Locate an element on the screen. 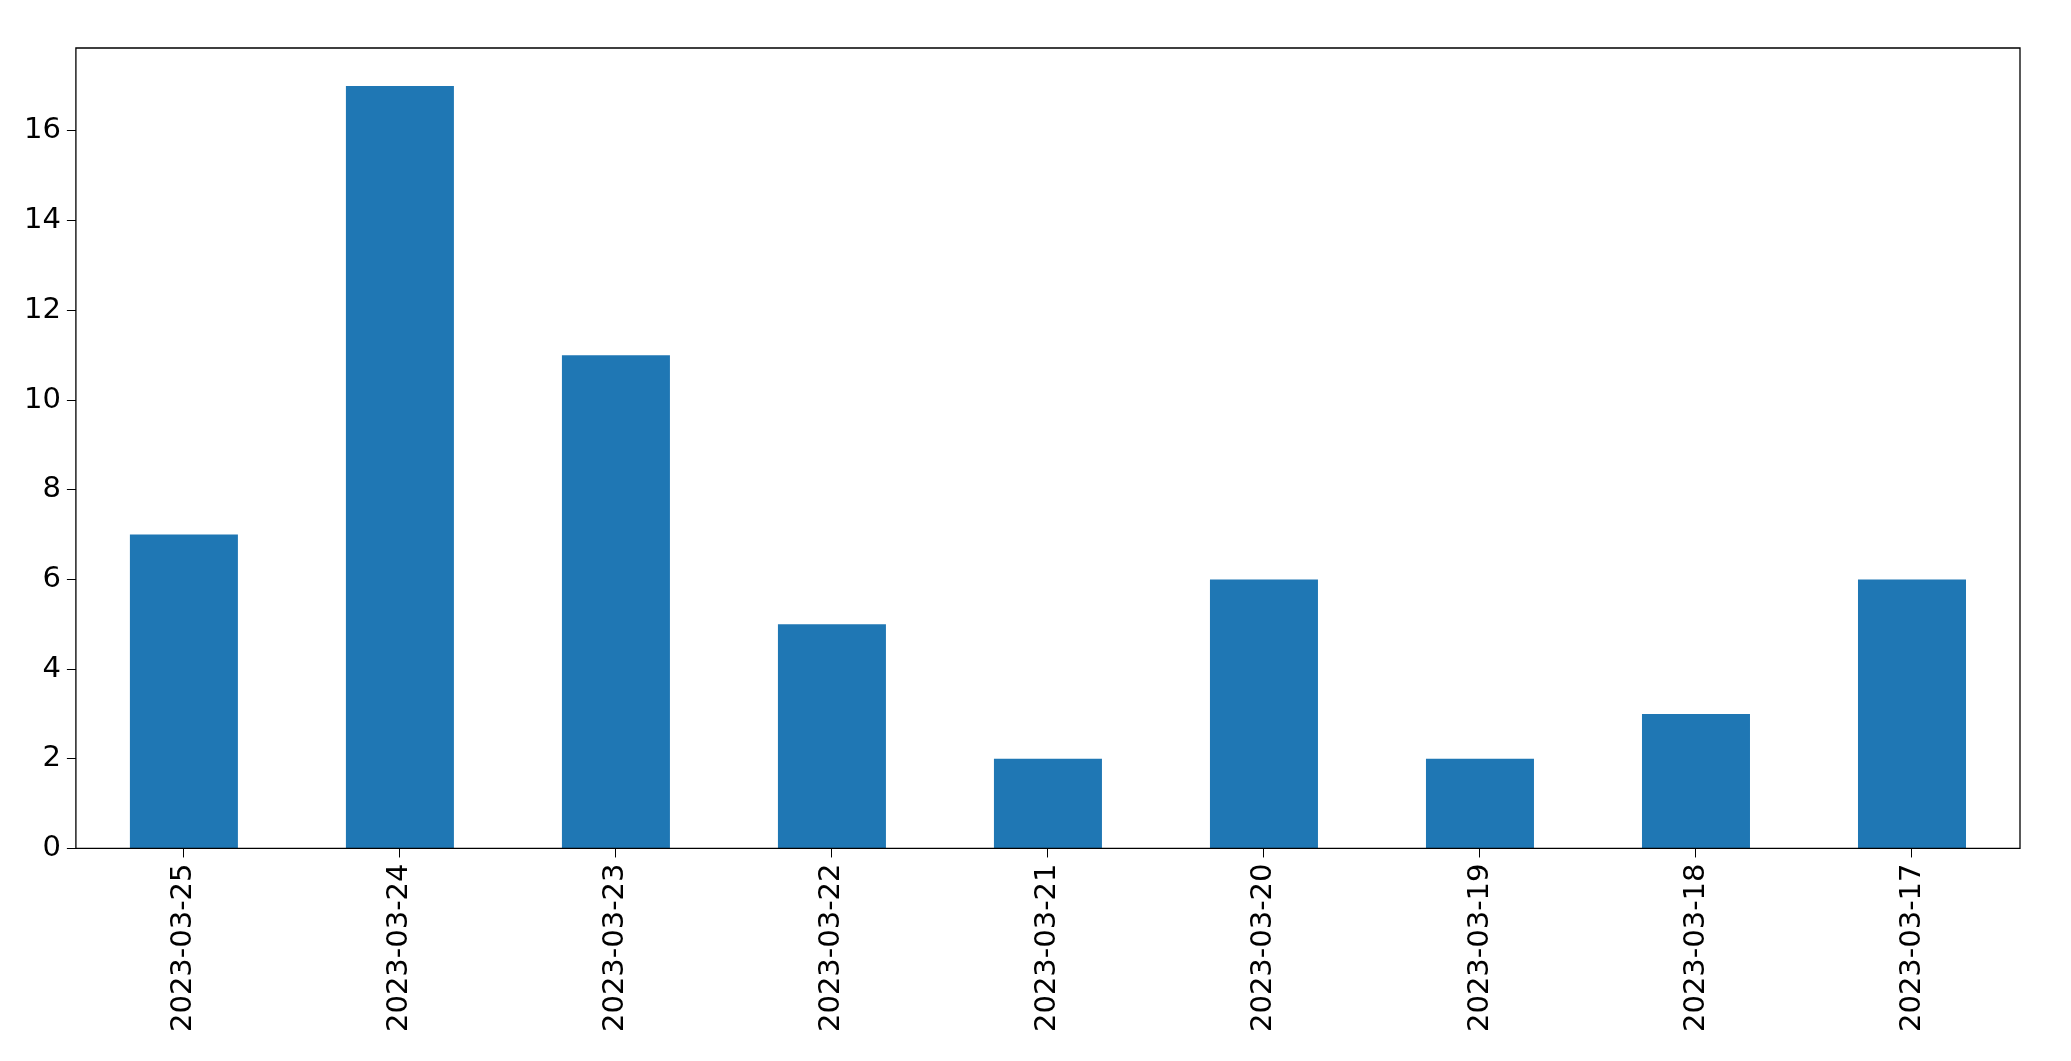 Image resolution: width=2071 pixels, height=1061 pixels. y-tick-label: 14 is located at coordinates (42, 218).